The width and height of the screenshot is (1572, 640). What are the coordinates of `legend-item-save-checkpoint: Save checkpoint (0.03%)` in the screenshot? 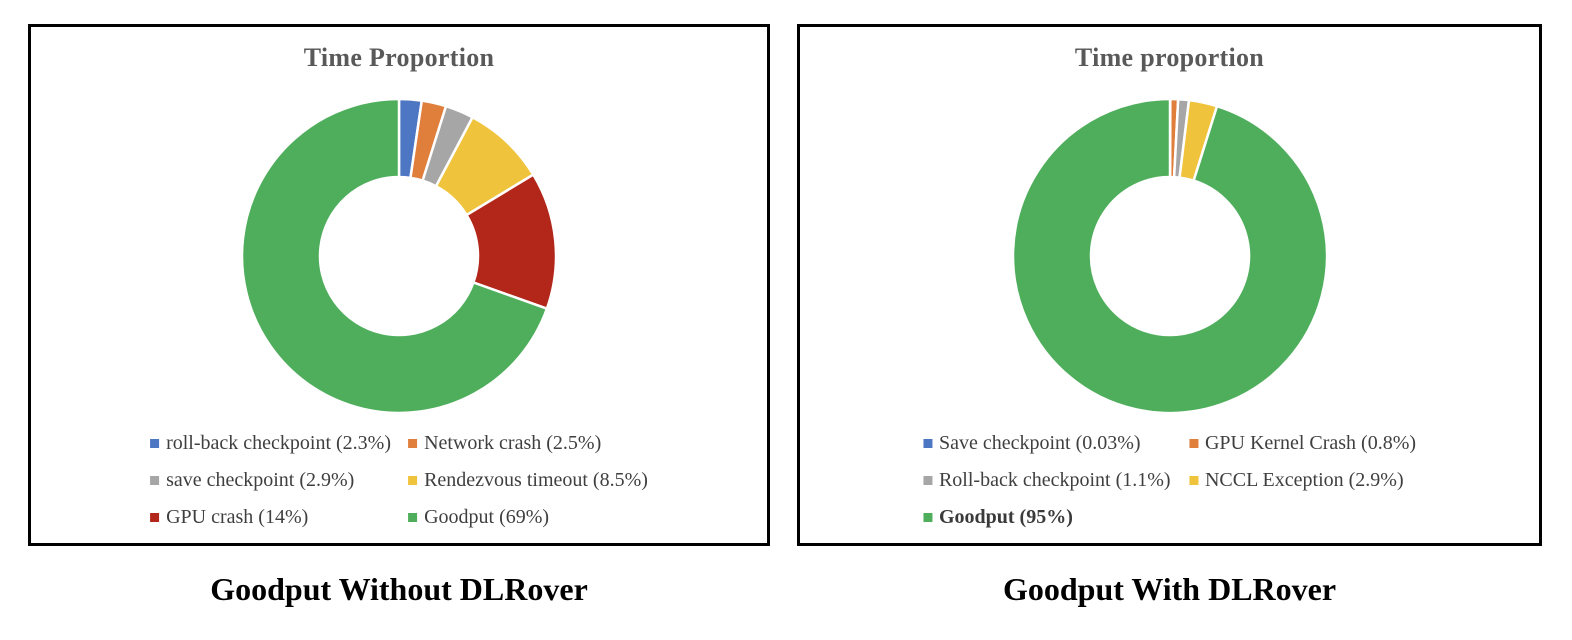 It's located at (1052, 443).